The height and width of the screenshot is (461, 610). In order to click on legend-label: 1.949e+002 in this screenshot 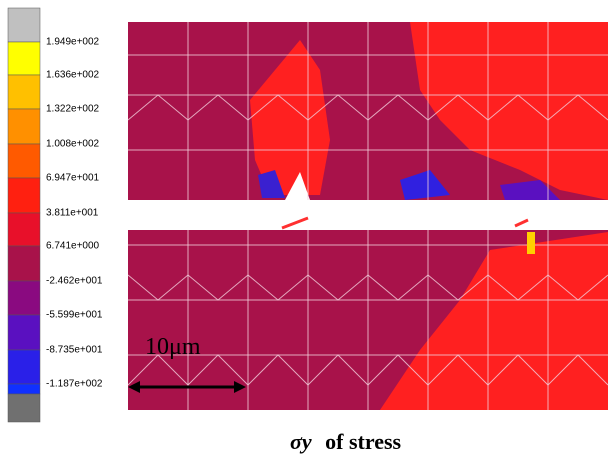, I will do `click(73, 42)`.